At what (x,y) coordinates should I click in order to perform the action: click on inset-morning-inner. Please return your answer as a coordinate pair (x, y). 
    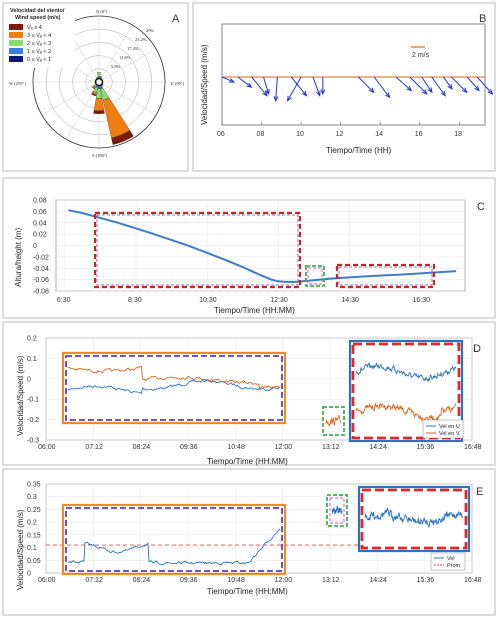
    Looking at the image, I should click on (174, 539).